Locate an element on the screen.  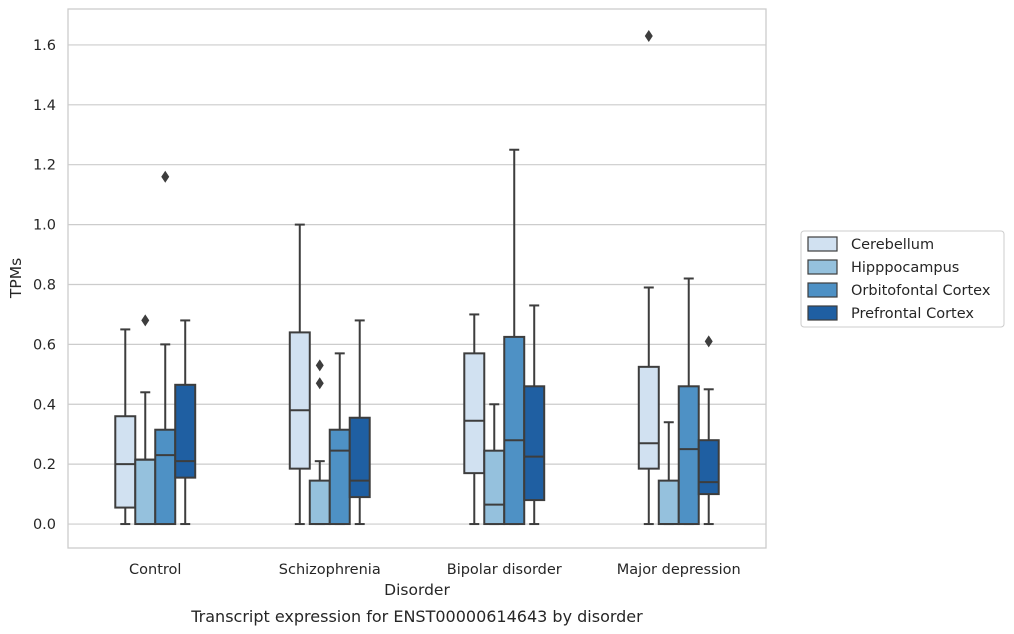
legend-frame is located at coordinates (902, 279).